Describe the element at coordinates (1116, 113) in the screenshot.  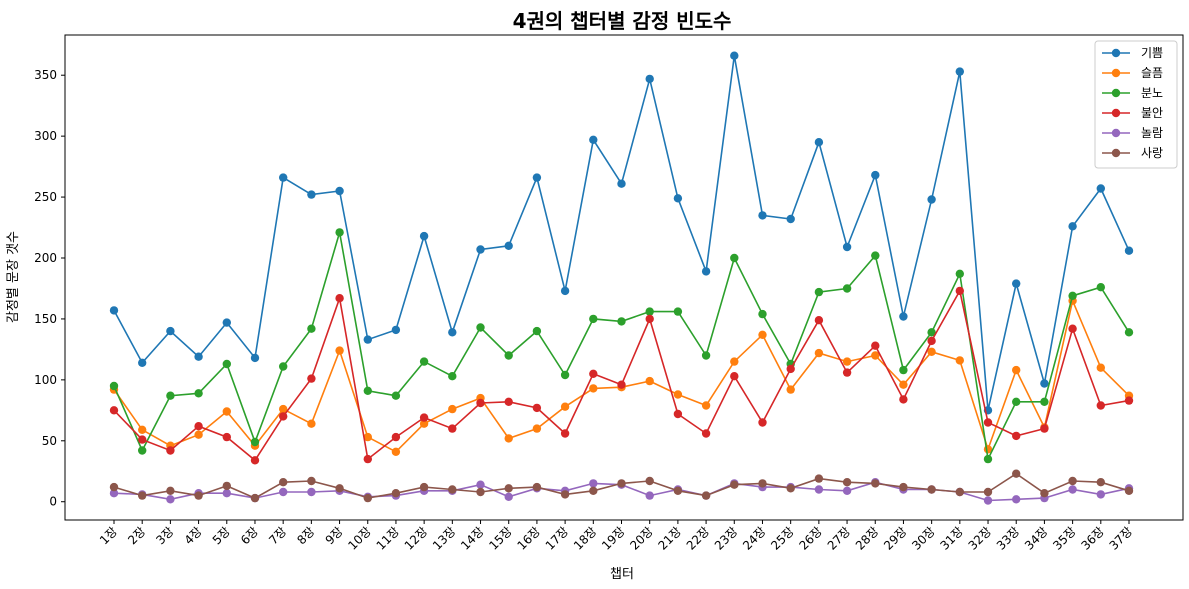
I see `legend-marker` at that location.